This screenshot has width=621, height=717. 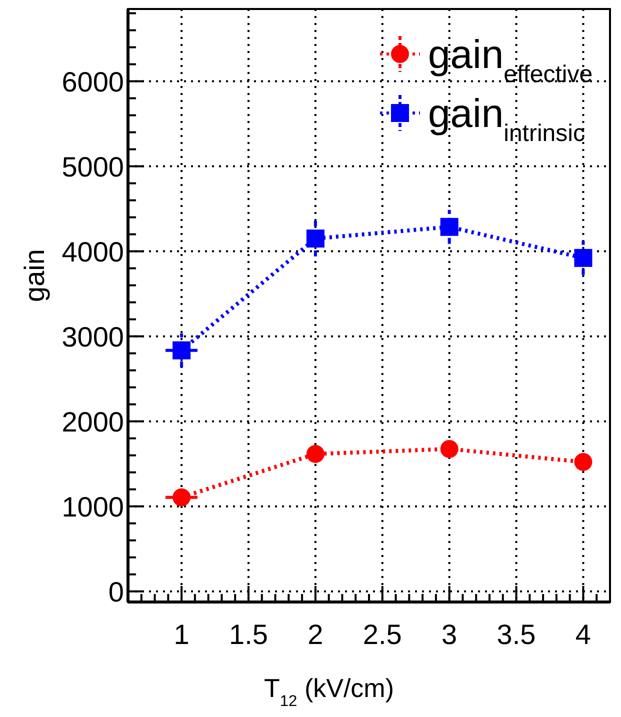 What do you see at coordinates (506, 119) in the screenshot?
I see `legend-label: gain$_{intrinsic}$` at bounding box center [506, 119].